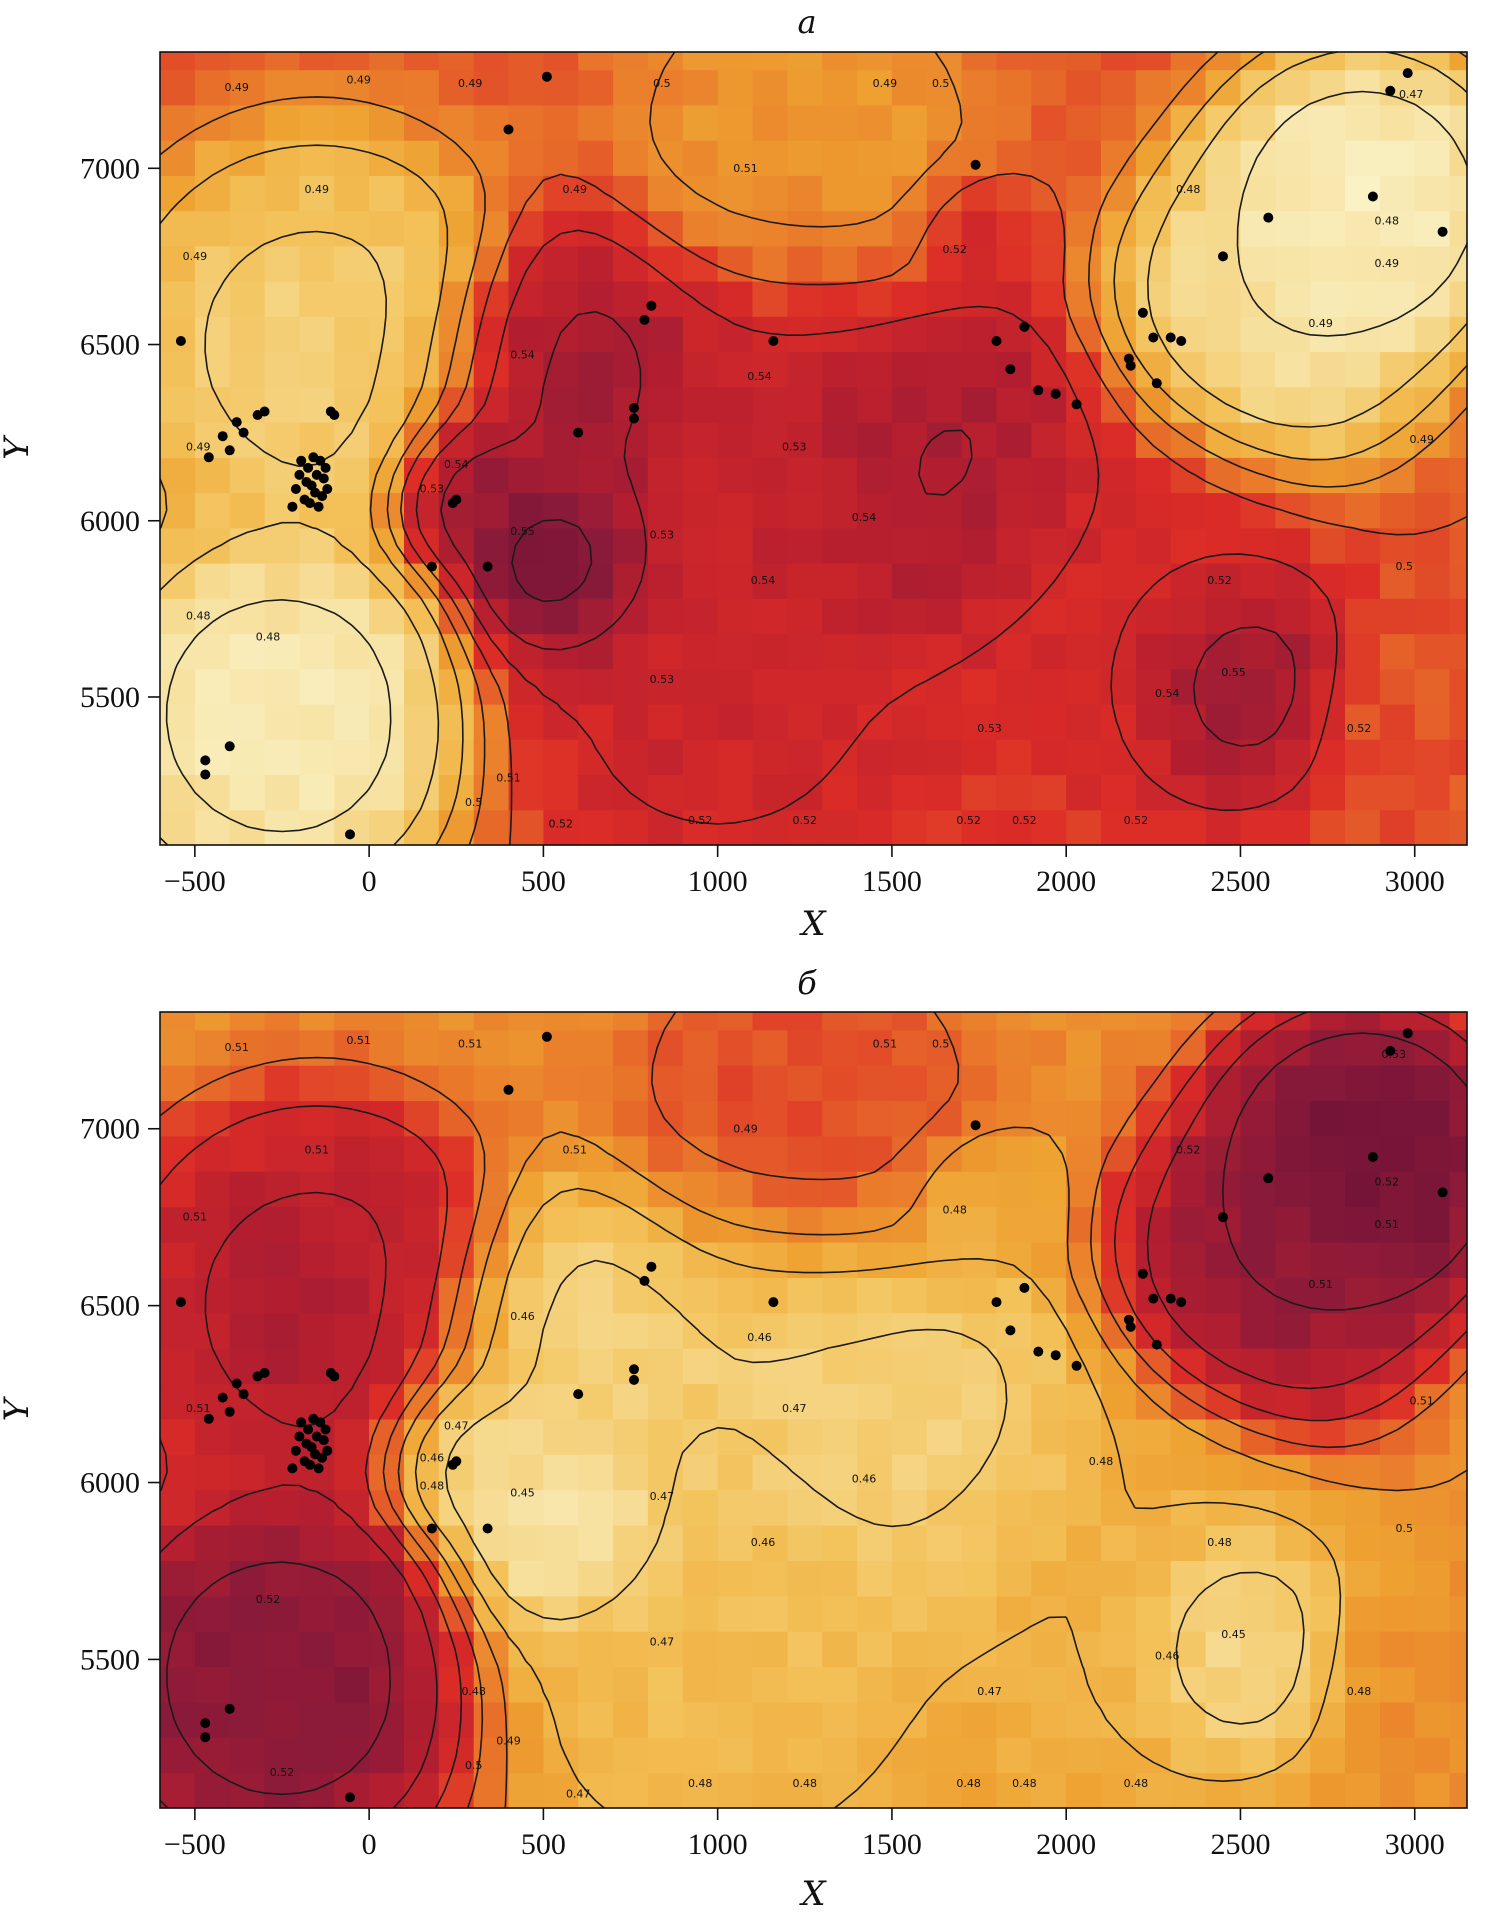 Image resolution: width=1490 pixels, height=1930 pixels. Describe the element at coordinates (508, 1740) in the screenshot. I see `contour-label: 0.49` at that location.